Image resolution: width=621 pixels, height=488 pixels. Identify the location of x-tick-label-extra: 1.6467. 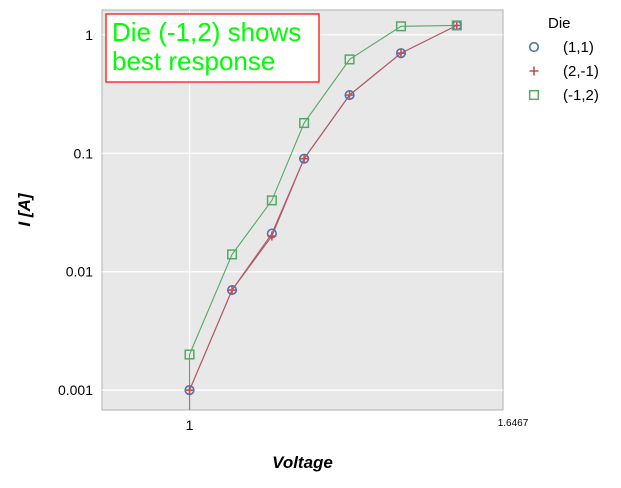
(513, 423).